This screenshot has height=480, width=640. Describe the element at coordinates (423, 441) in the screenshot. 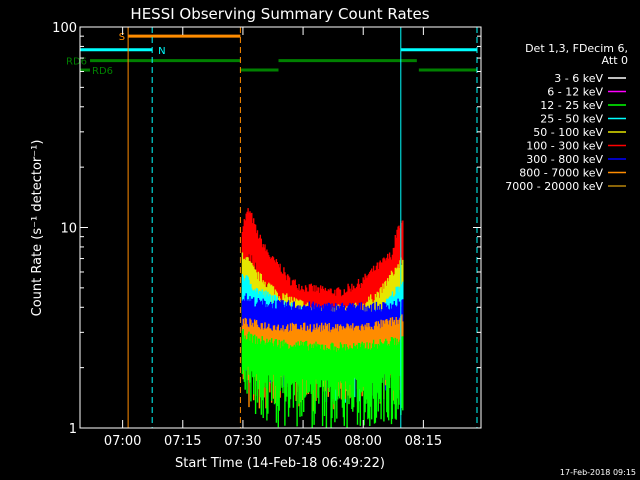

I see `x-tick-label-5: 08:15` at that location.